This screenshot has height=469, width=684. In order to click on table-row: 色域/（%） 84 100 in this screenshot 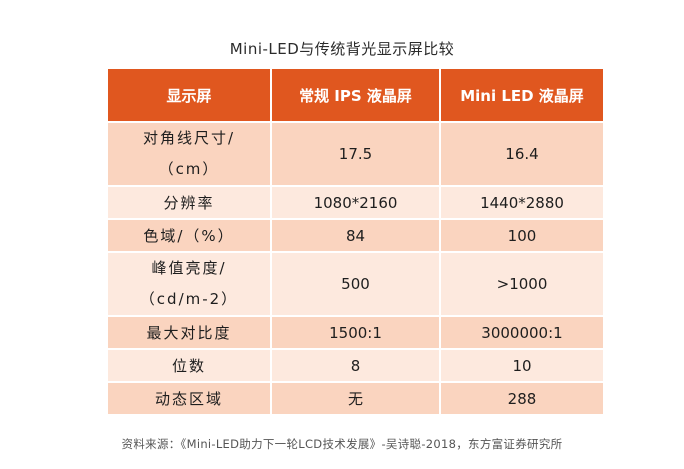, I will do `click(355, 235)`.